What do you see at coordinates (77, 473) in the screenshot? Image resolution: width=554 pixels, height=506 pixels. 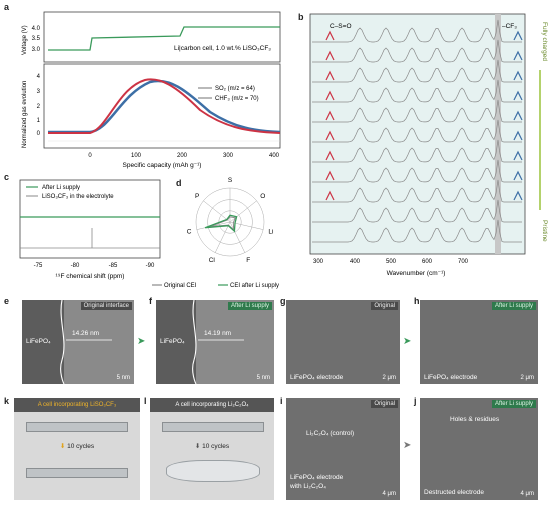 I see `pouch-cell-k-after` at bounding box center [77, 473].